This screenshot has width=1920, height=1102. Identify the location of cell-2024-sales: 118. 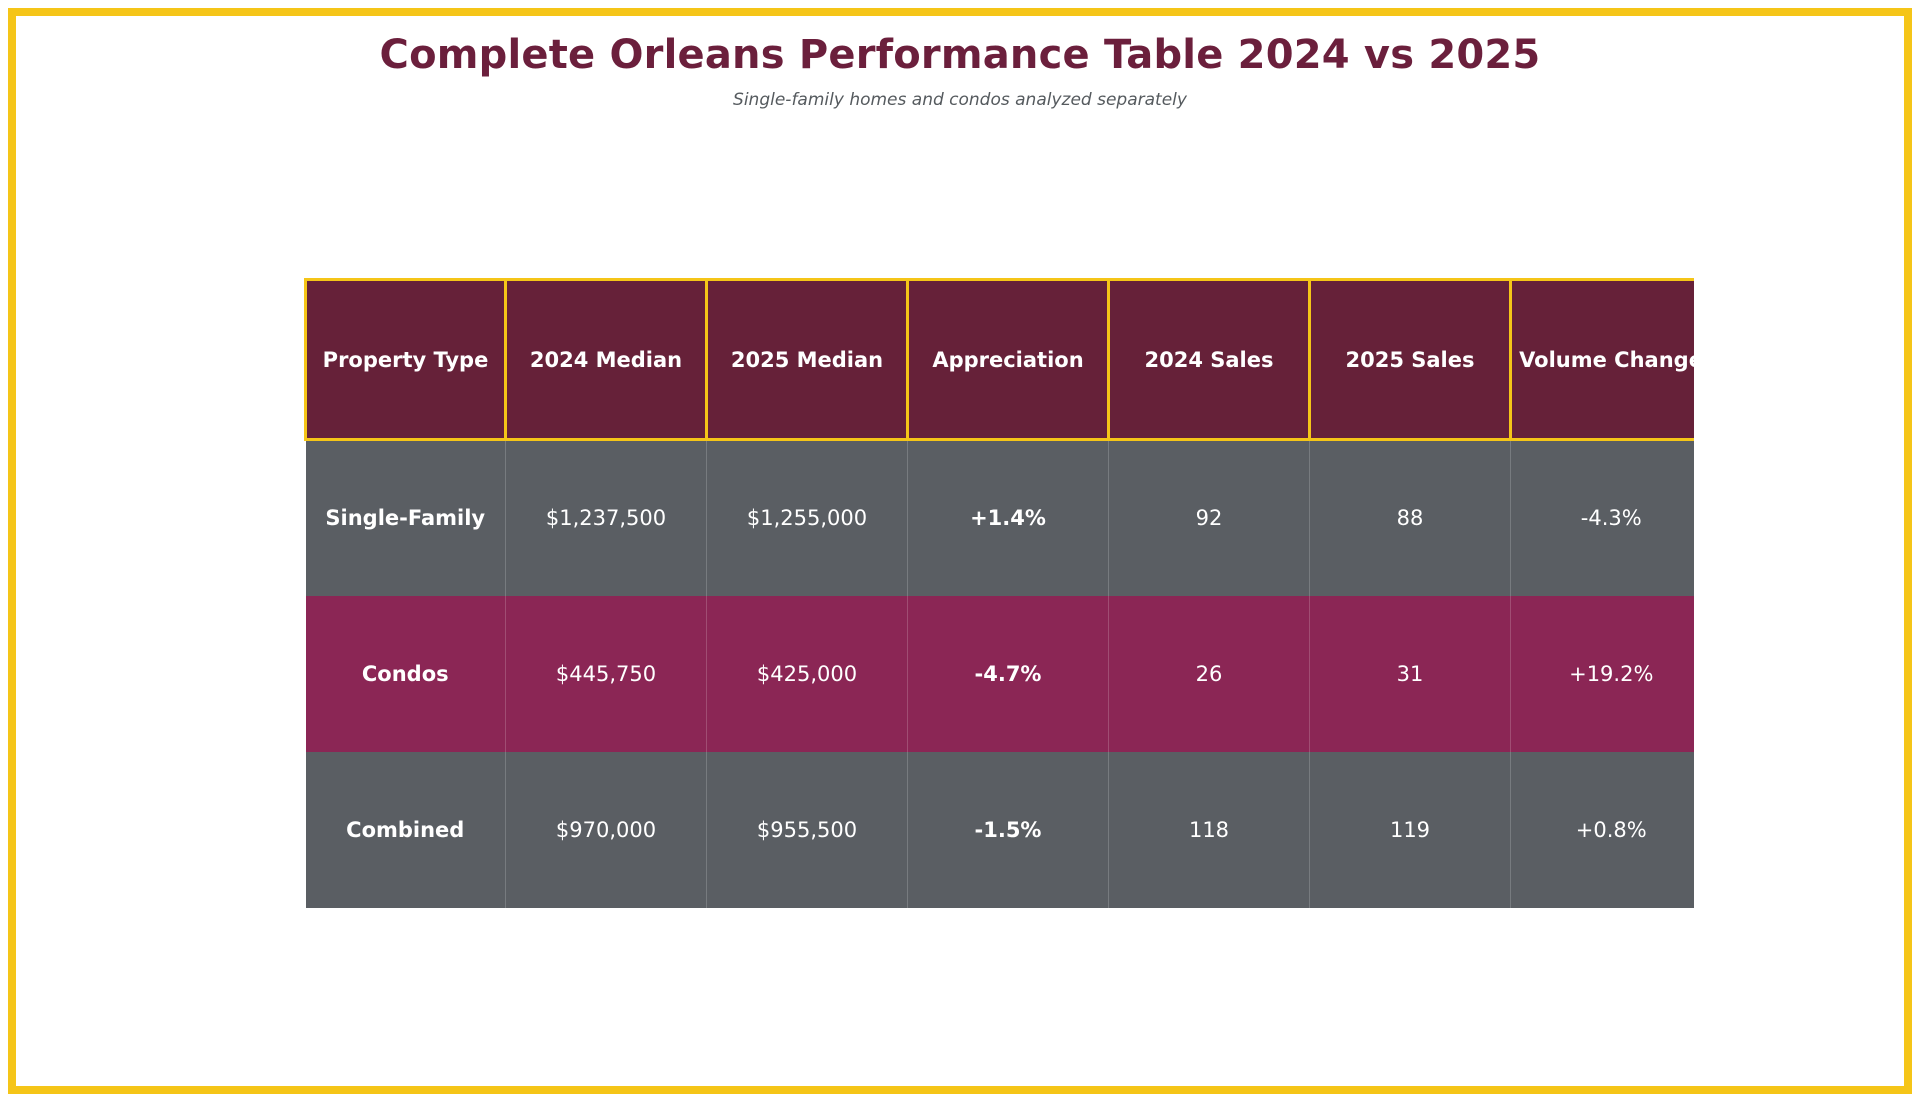
(1209, 829).